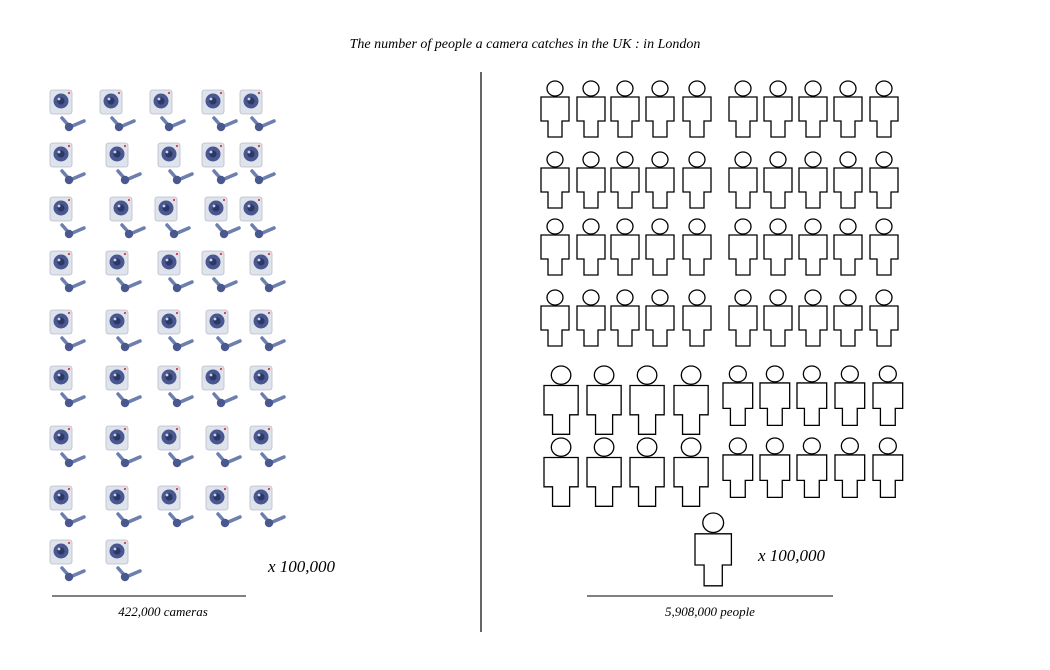 The width and height of the screenshot is (1050, 670). I want to click on people-multiplier-label: x 100,000, so click(792, 555).